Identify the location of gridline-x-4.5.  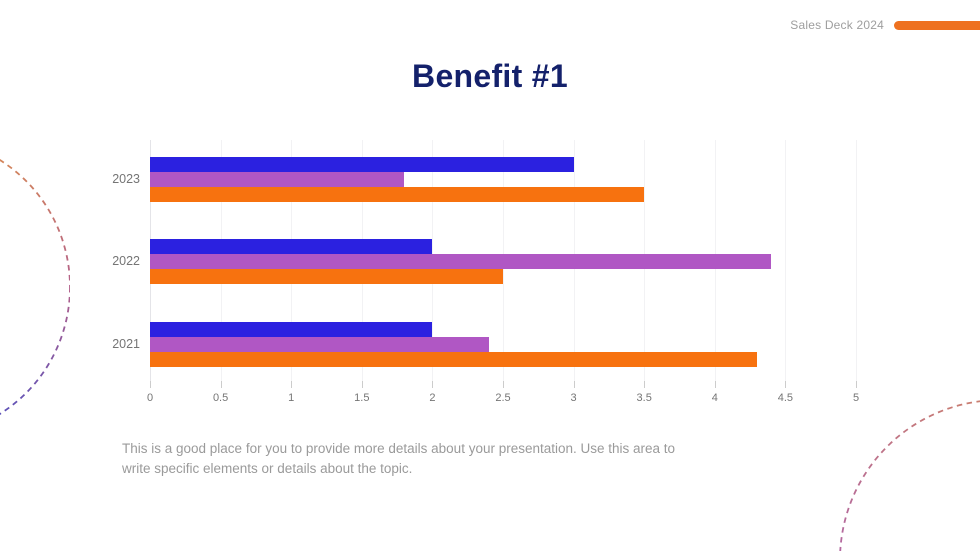
(786, 264).